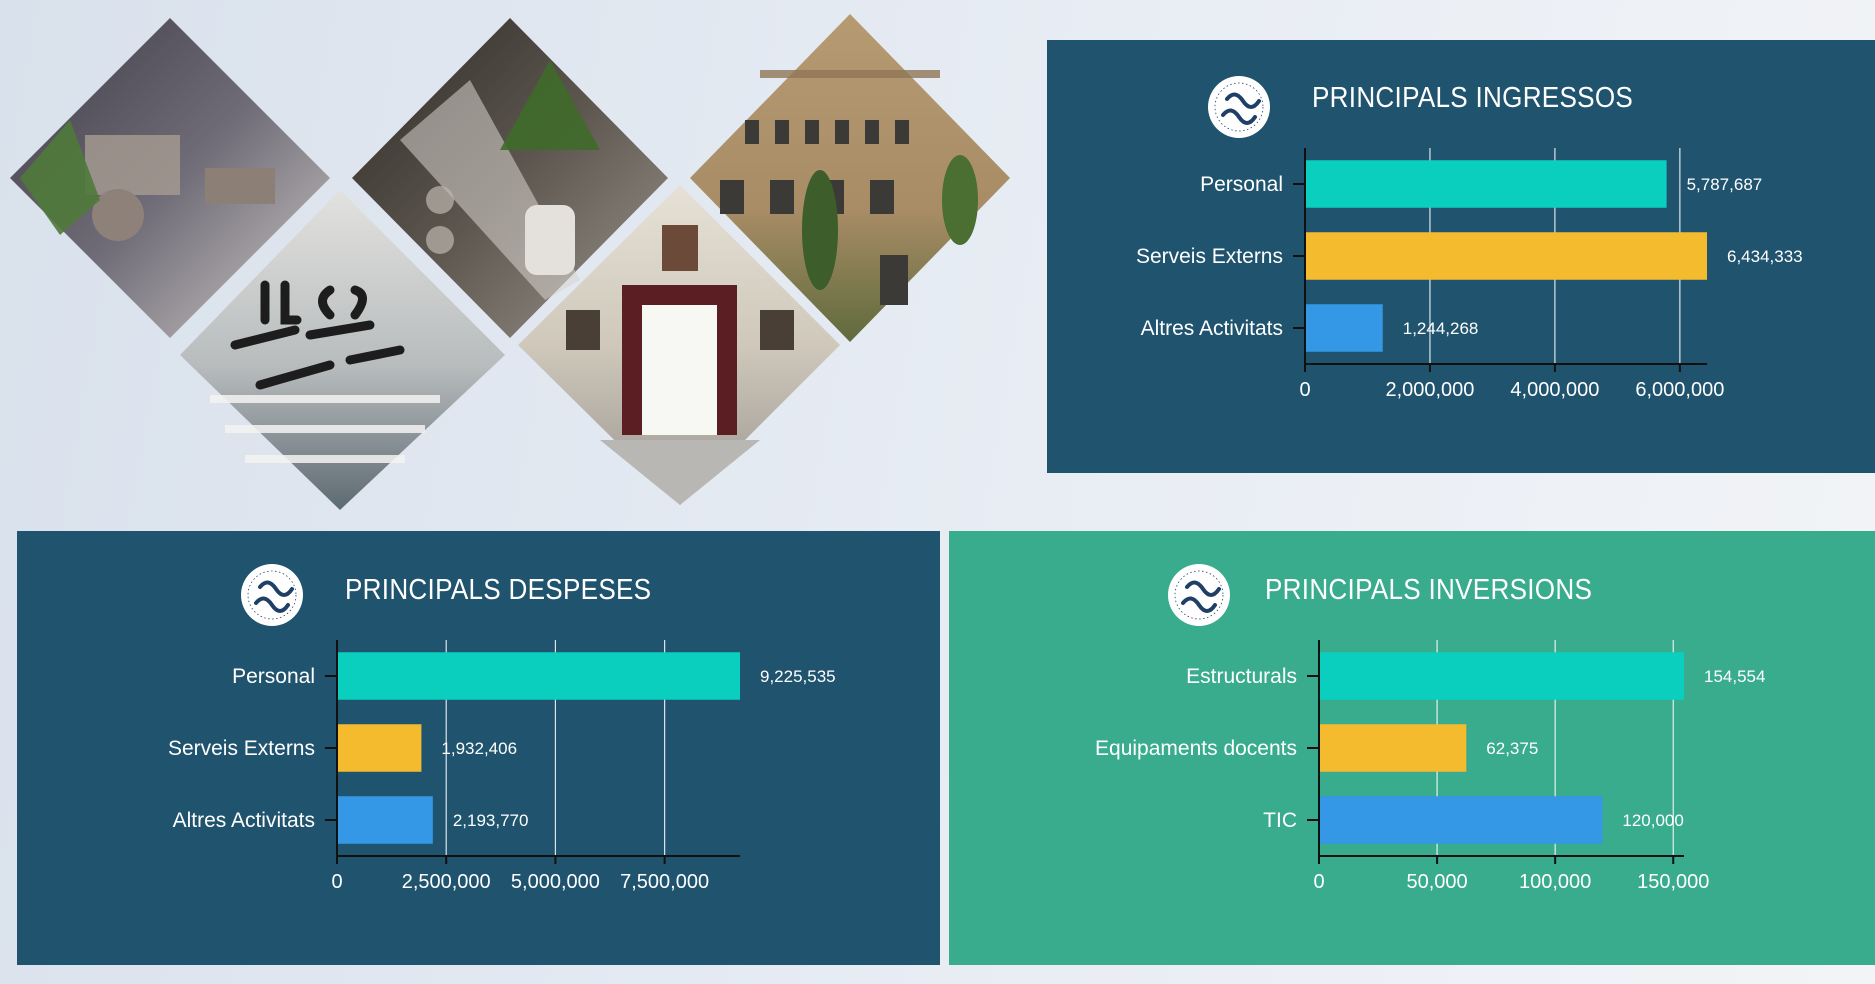 This screenshot has height=984, width=1875. I want to click on value-label: 154,554, so click(1734, 676).